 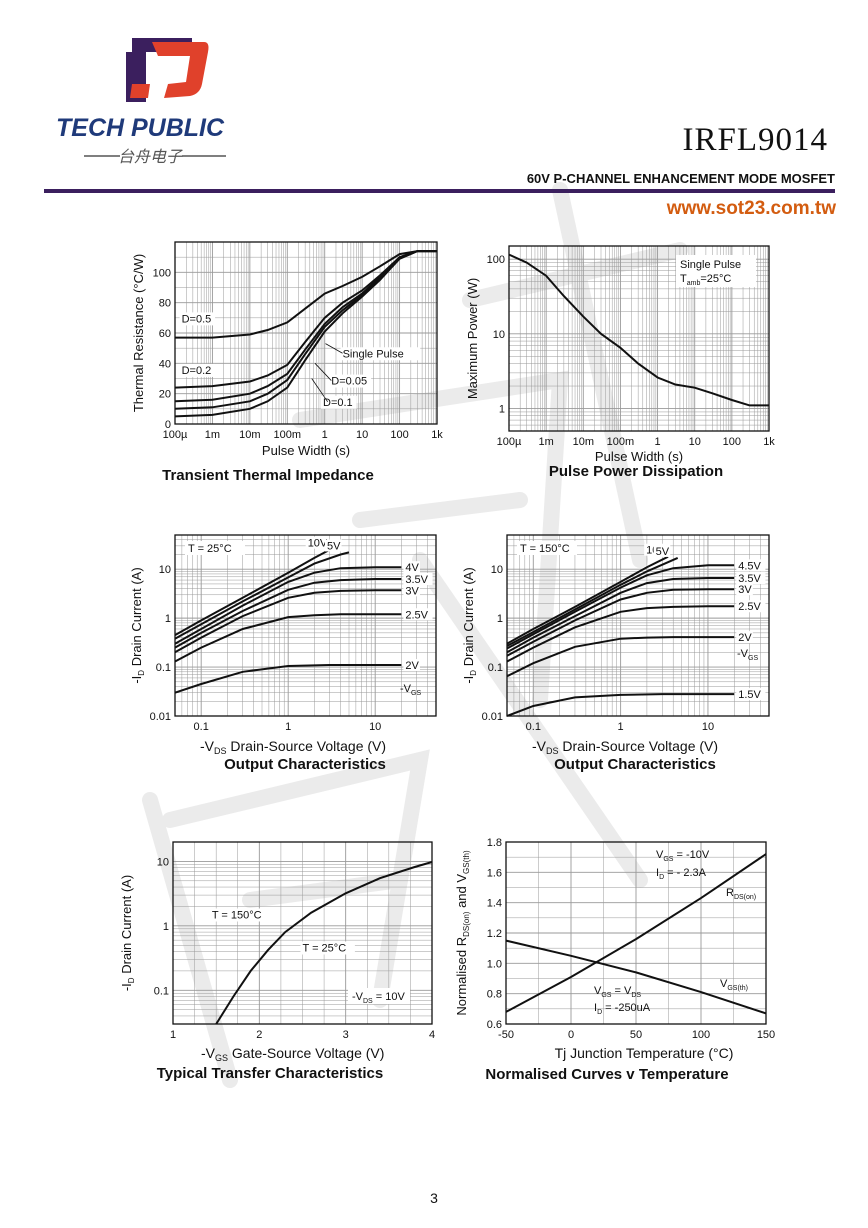 I want to click on output25-xtick-label: 1, so click(x=288, y=727).